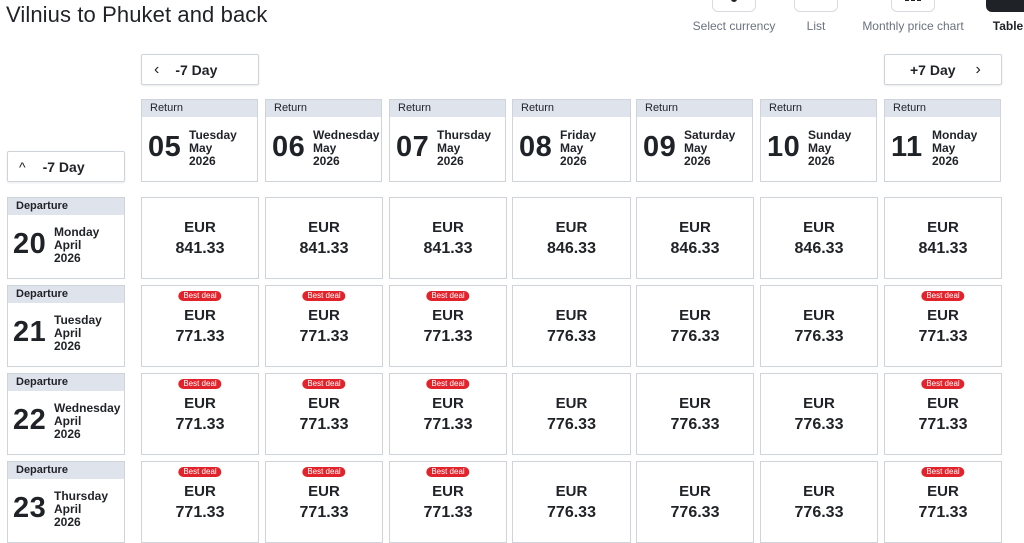 The height and width of the screenshot is (543, 1024). What do you see at coordinates (30, 420) in the screenshot?
I see `departure-day: 22` at bounding box center [30, 420].